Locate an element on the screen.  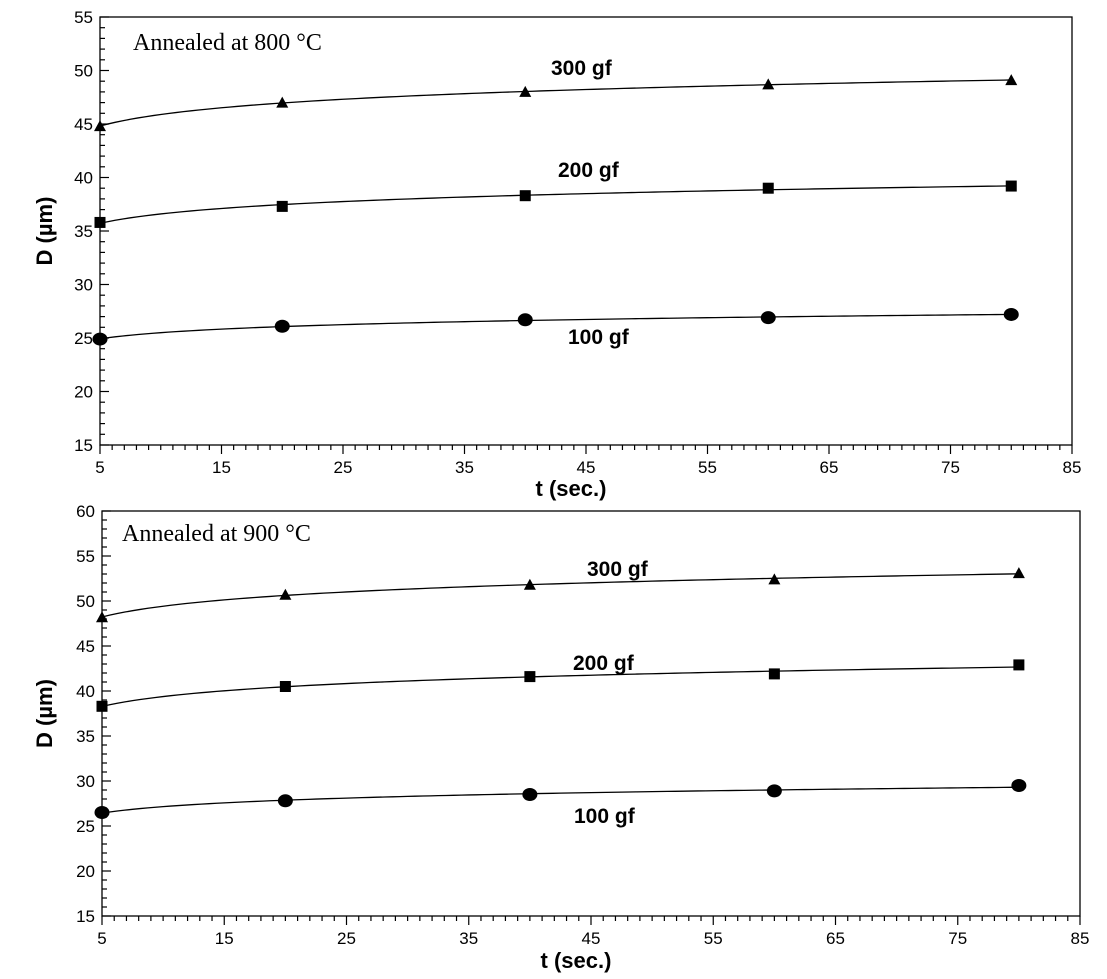
y-tick-label: 60 is located at coordinates (85, 511).